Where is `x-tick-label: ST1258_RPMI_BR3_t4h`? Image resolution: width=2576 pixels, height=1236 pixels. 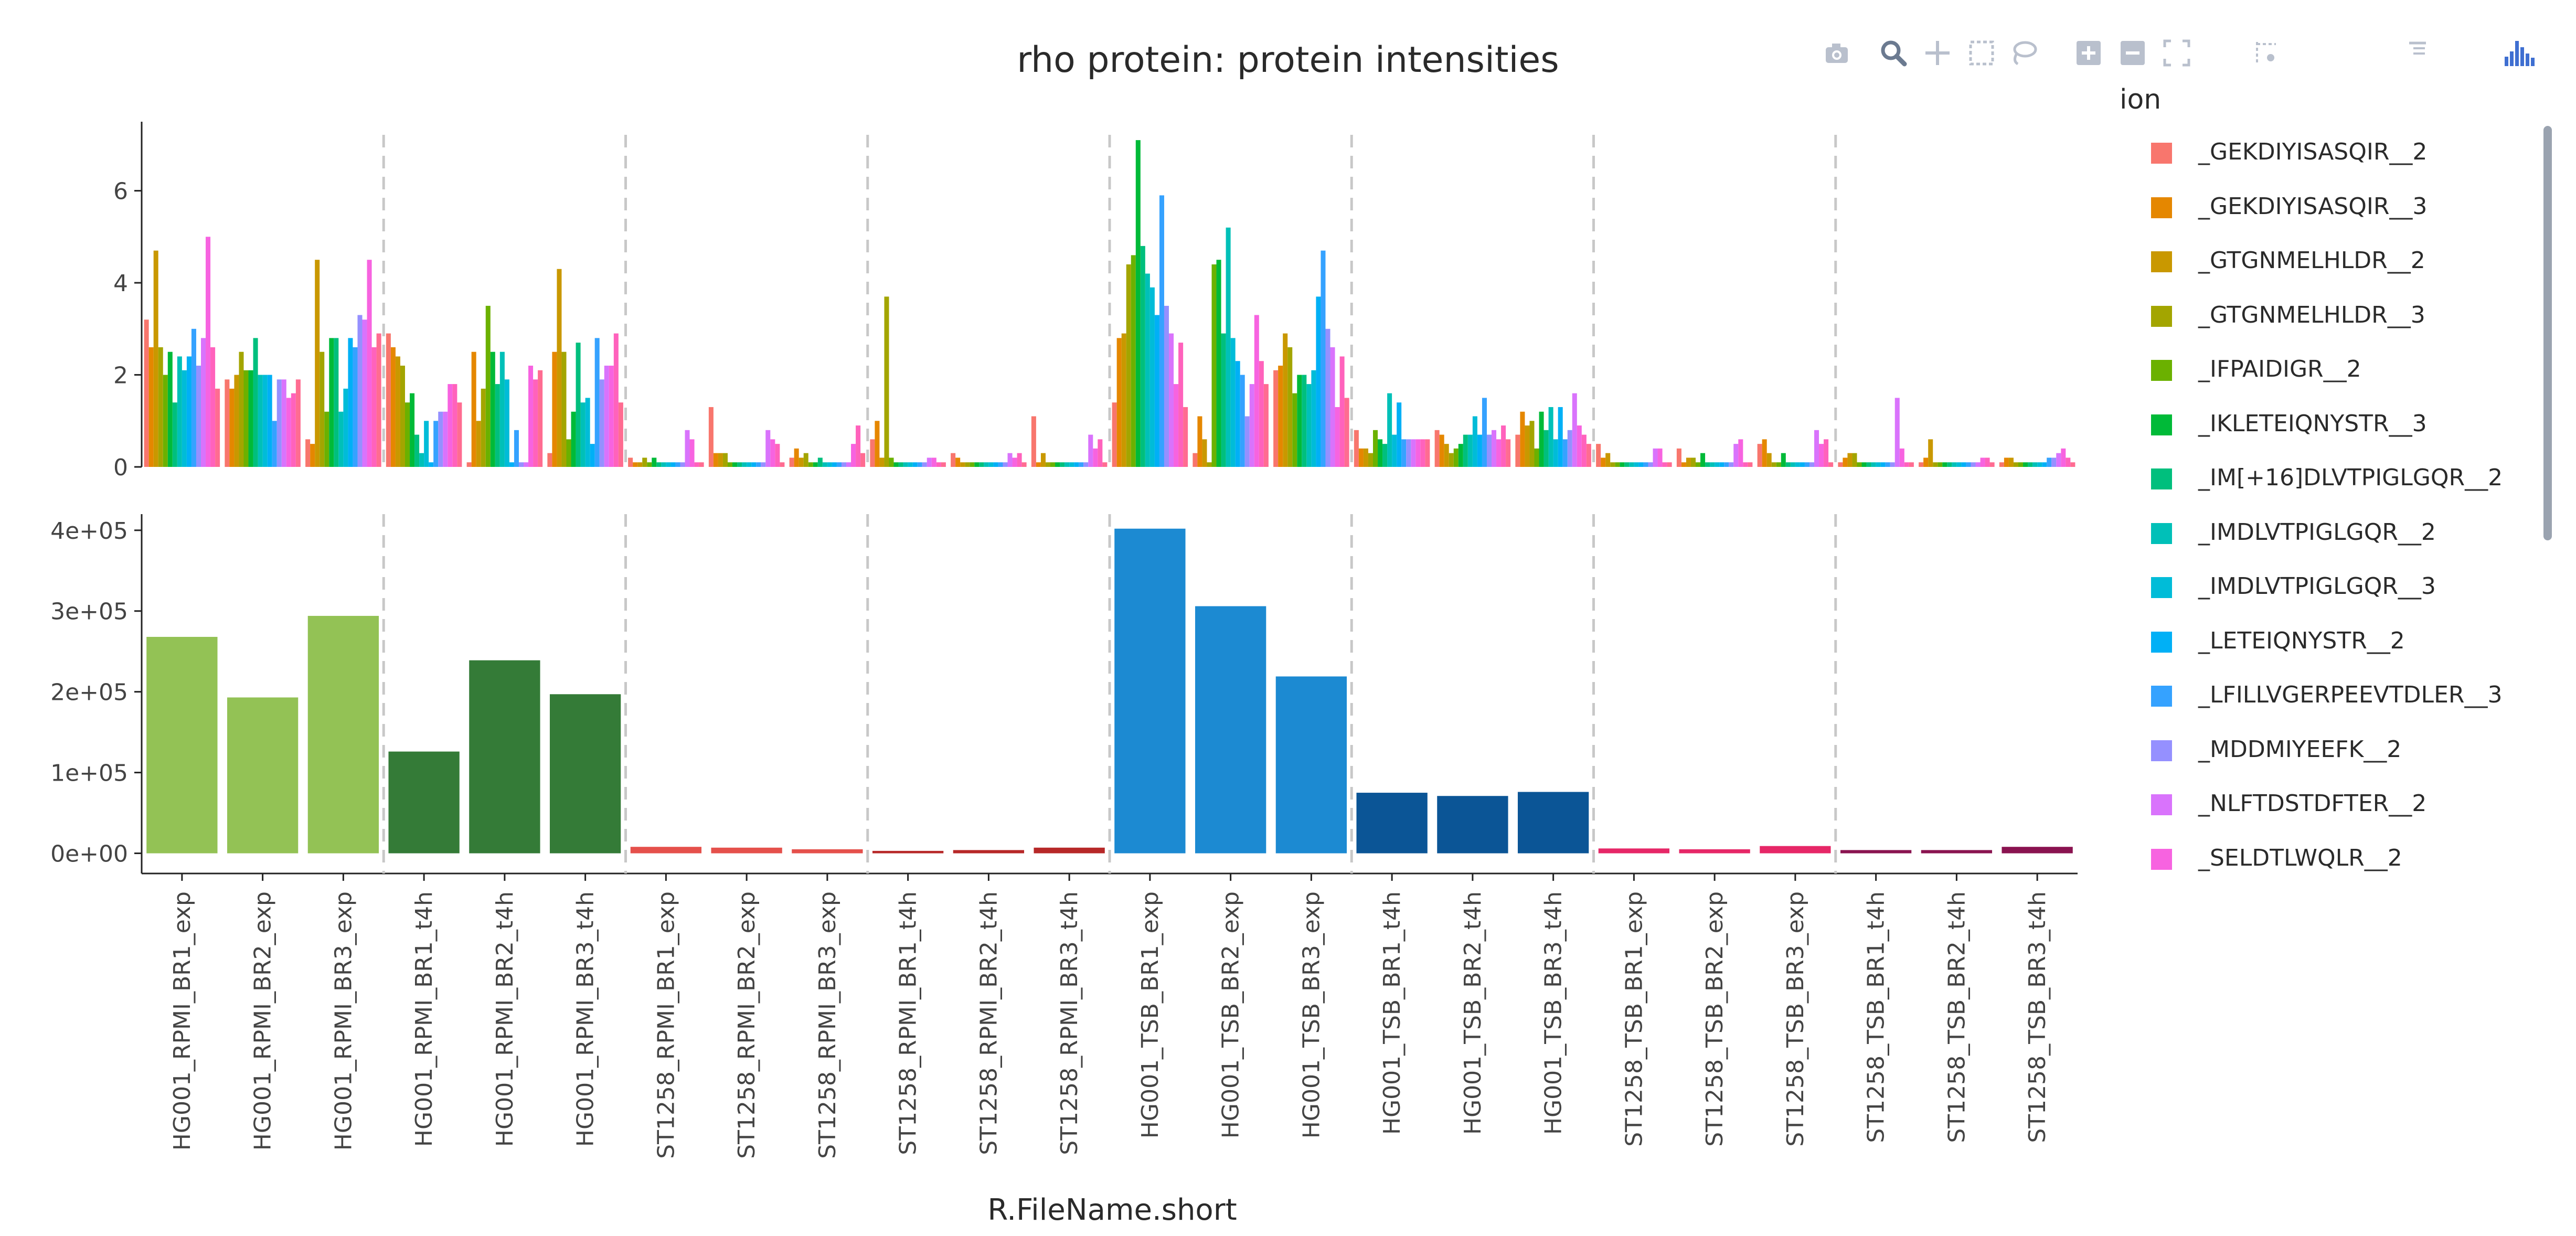
x-tick-label: ST1258_RPMI_BR3_t4h is located at coordinates (1069, 1023).